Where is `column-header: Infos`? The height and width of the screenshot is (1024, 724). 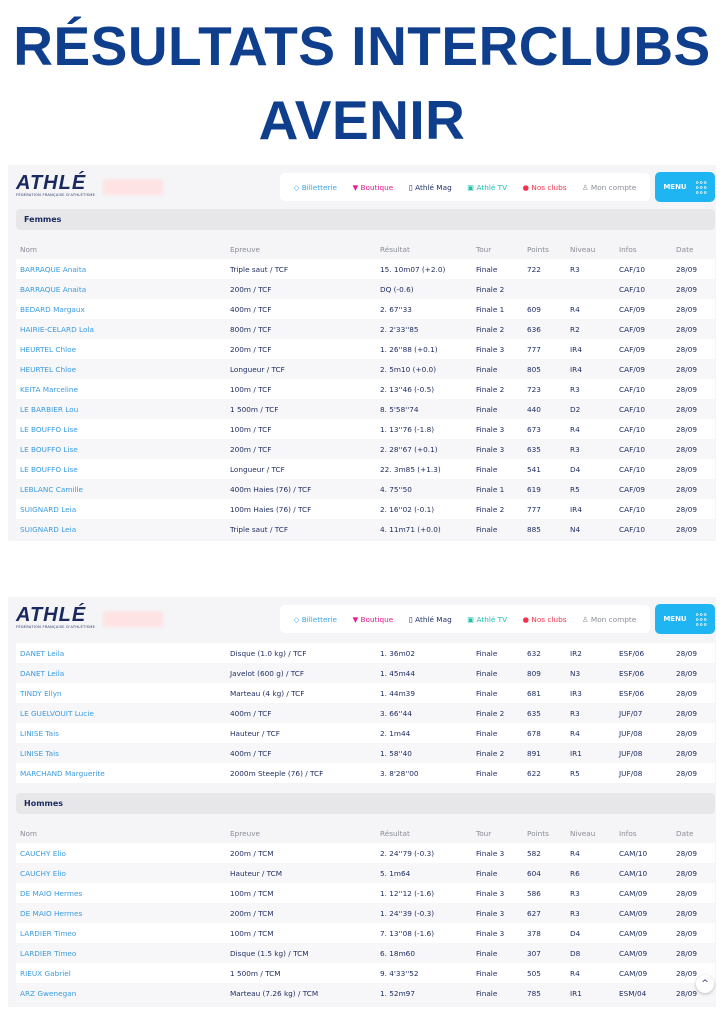
column-header: Infos is located at coordinates (628, 833).